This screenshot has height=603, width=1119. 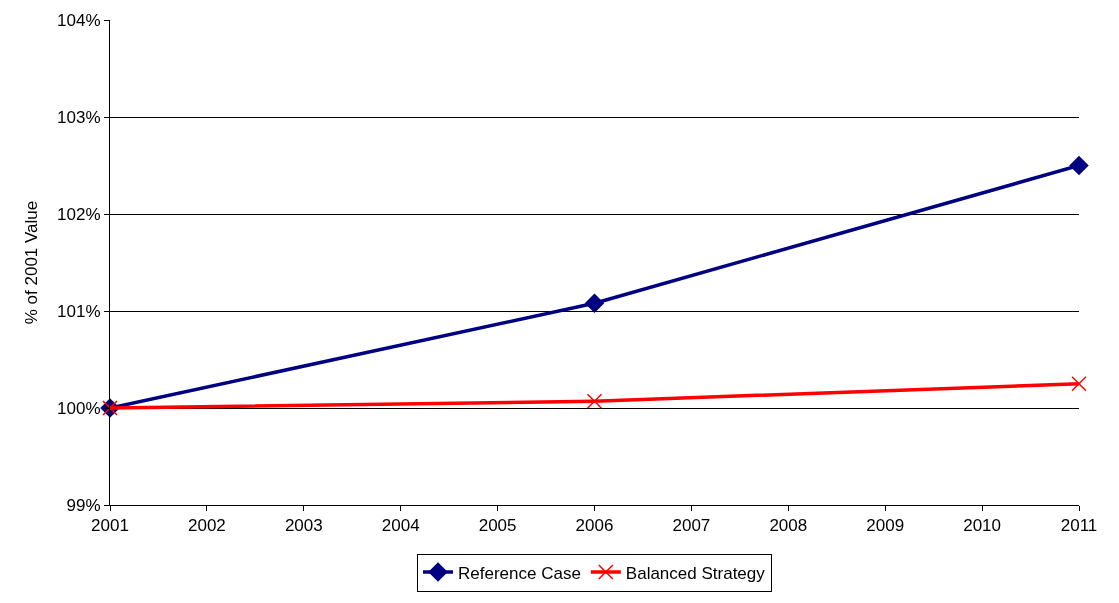 I want to click on y-tick-label: 103%, so click(x=79, y=117).